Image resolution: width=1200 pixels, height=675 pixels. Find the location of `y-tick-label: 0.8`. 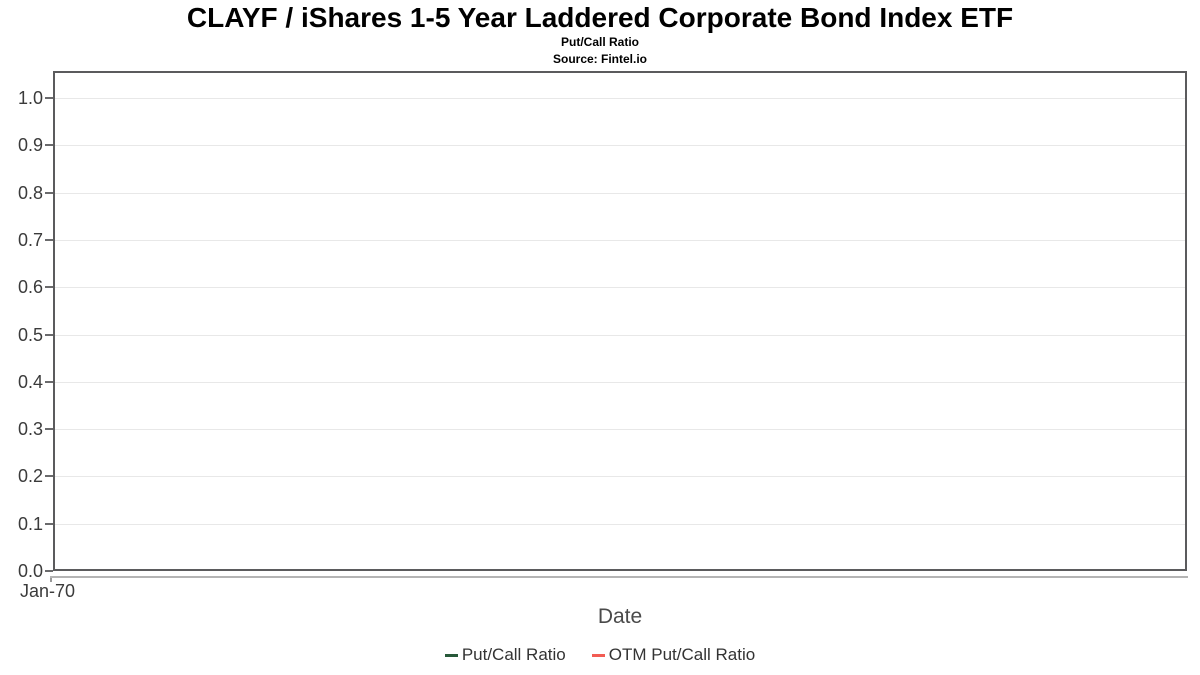

y-tick-label: 0.8 is located at coordinates (30, 192).